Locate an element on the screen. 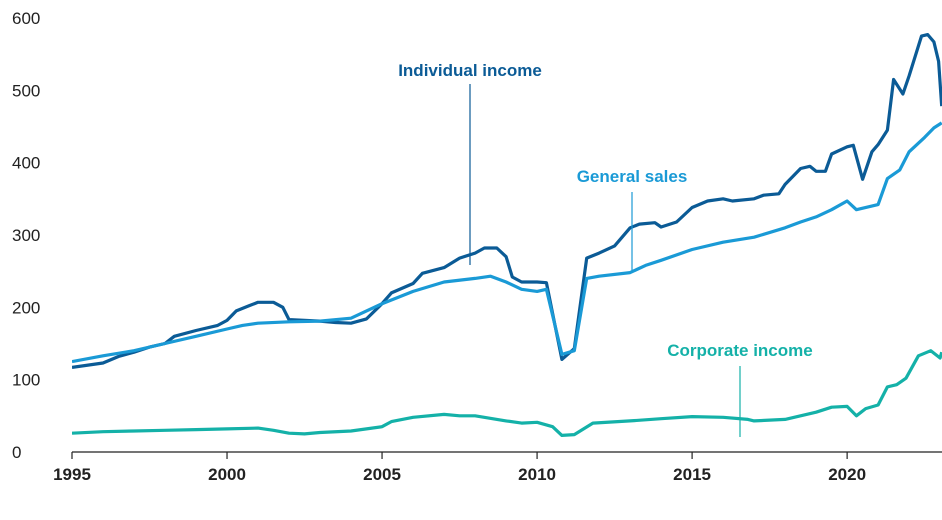  x-tick-label: 2010 is located at coordinates (537, 474).